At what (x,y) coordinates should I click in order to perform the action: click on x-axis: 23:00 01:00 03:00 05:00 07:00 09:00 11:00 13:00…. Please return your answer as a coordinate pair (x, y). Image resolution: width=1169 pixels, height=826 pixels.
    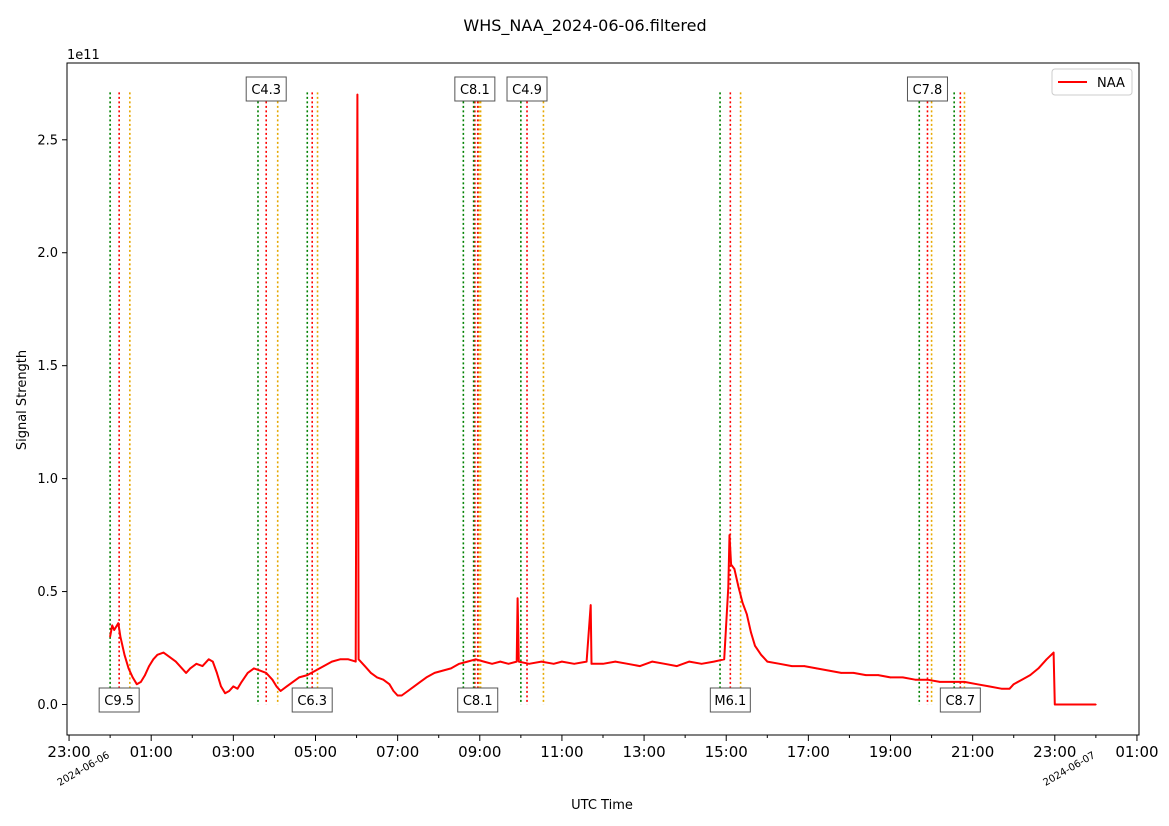
    Looking at the image, I should click on (603, 762).